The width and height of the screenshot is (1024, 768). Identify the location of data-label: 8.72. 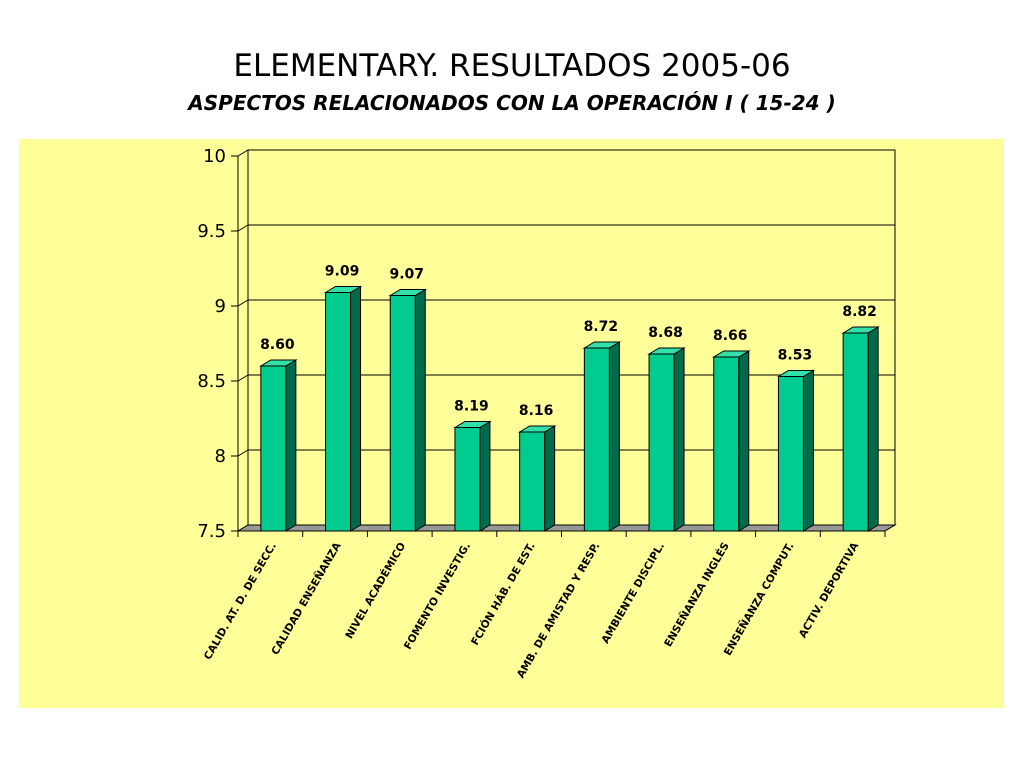
(601, 327).